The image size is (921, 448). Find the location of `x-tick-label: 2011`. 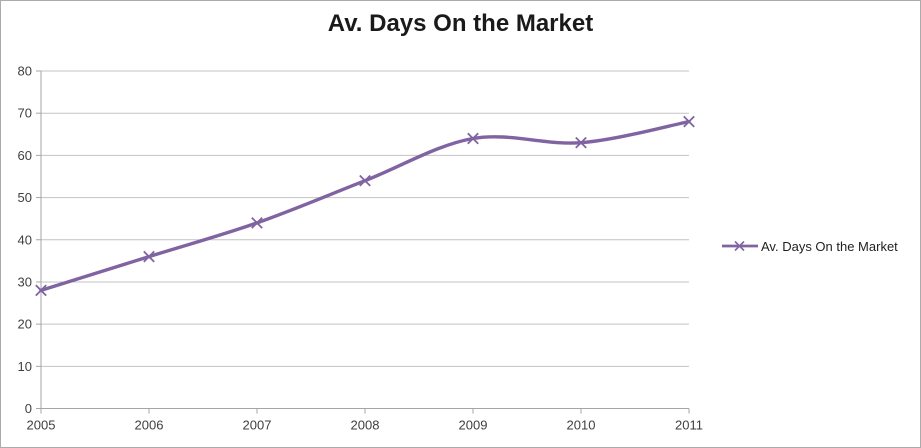

x-tick-label: 2011 is located at coordinates (689, 425).